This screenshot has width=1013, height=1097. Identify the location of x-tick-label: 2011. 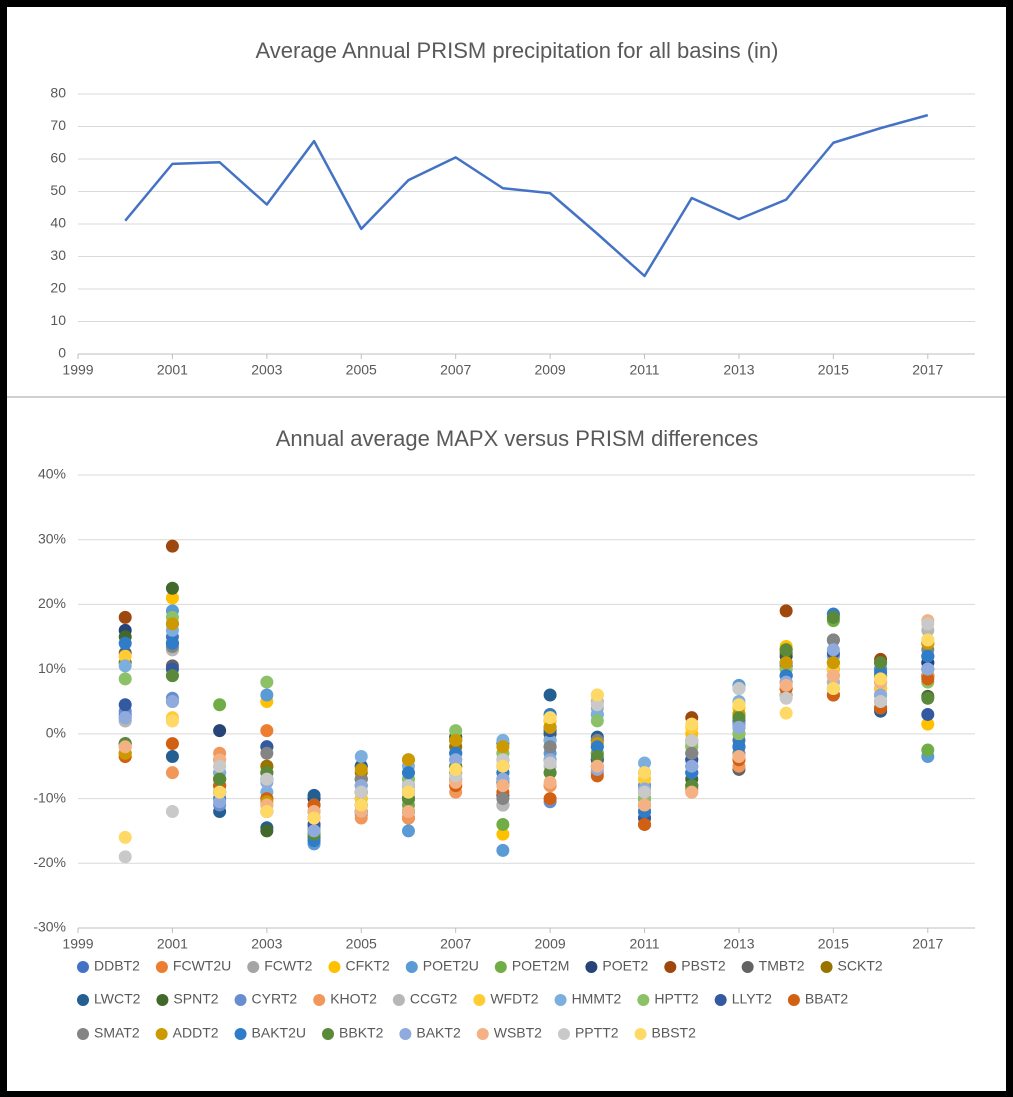
(644, 370).